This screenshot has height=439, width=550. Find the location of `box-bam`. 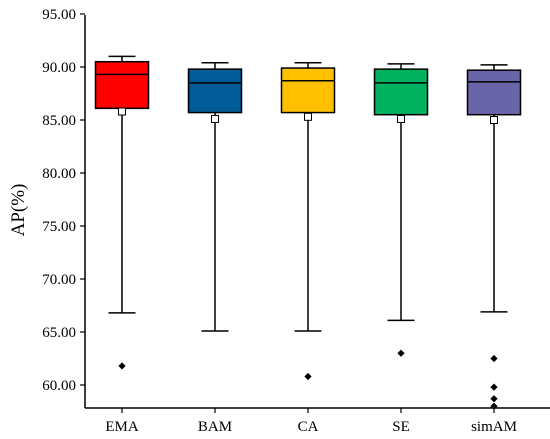

box-bam is located at coordinates (215, 197).